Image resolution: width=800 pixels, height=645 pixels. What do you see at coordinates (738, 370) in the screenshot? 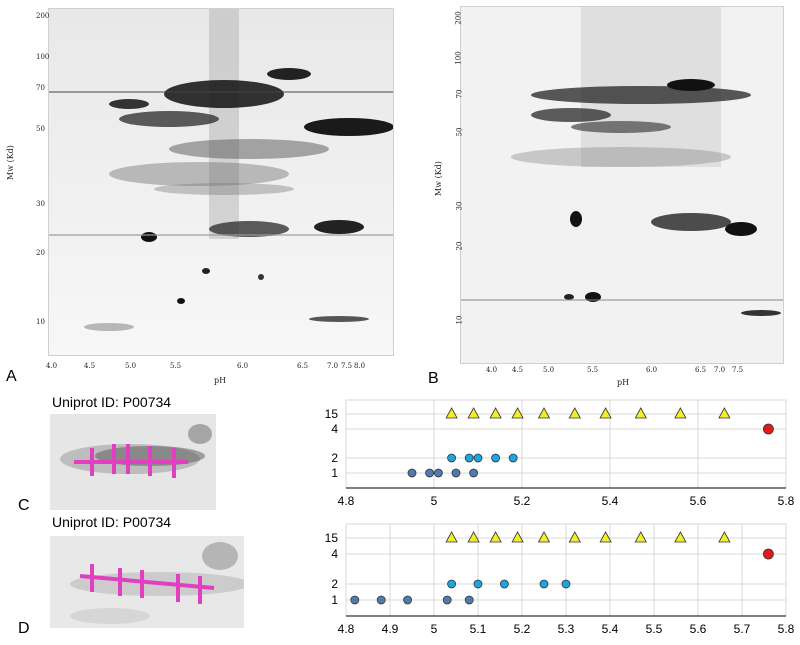
I see `gel-b-x-tick: 7.5` at bounding box center [738, 370].